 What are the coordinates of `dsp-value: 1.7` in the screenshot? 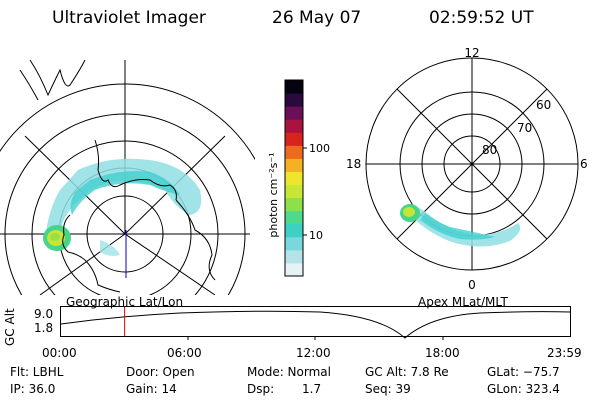 It's located at (312, 389).